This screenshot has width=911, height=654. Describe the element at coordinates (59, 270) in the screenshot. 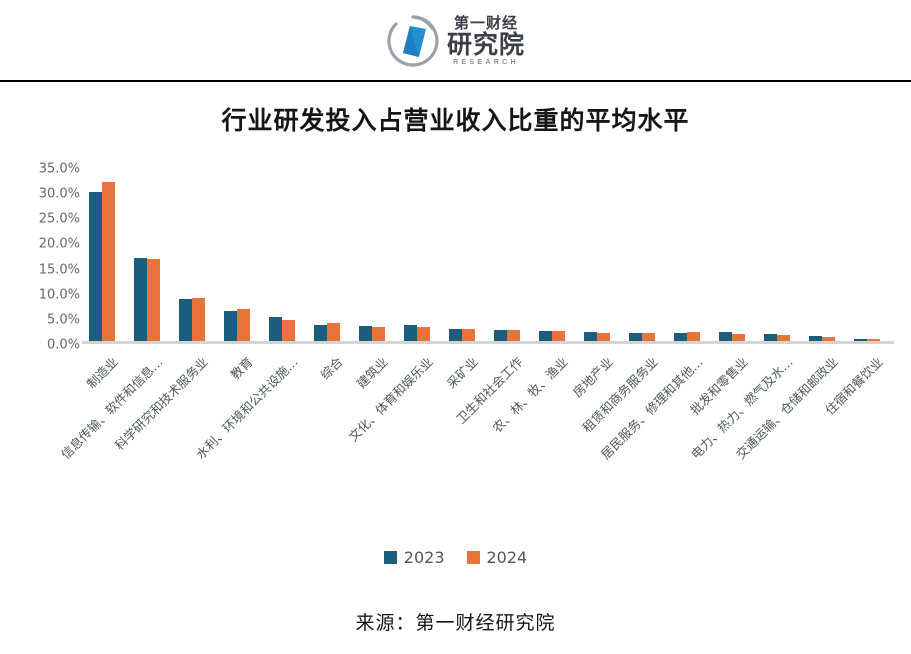

I see `y-axis-tick: 15.0%` at that location.